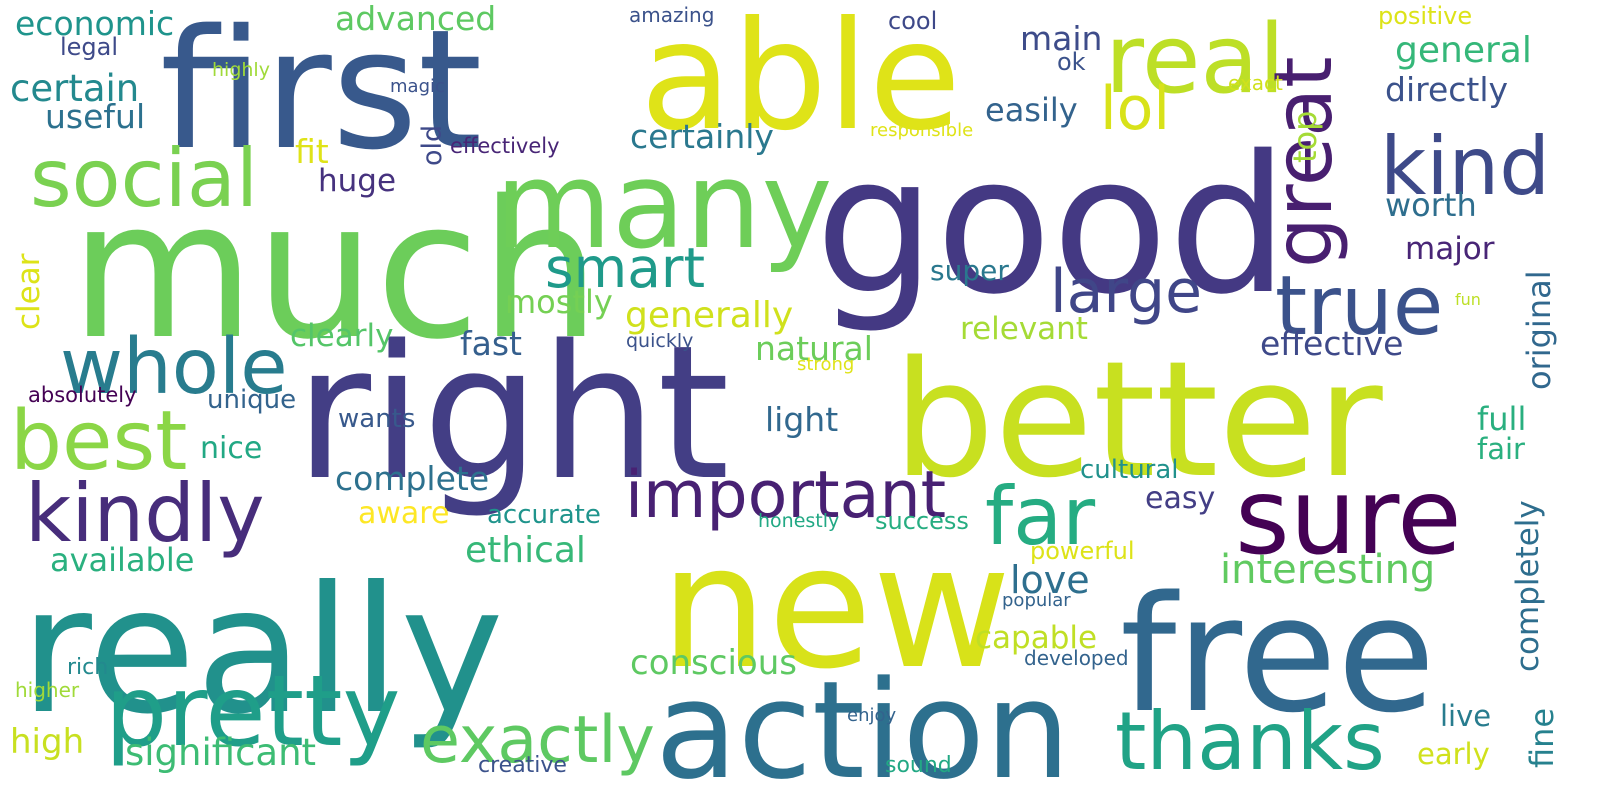 This screenshot has width=1600, height=800. What do you see at coordinates (913, 20) in the screenshot?
I see `word-cool: cool` at bounding box center [913, 20].